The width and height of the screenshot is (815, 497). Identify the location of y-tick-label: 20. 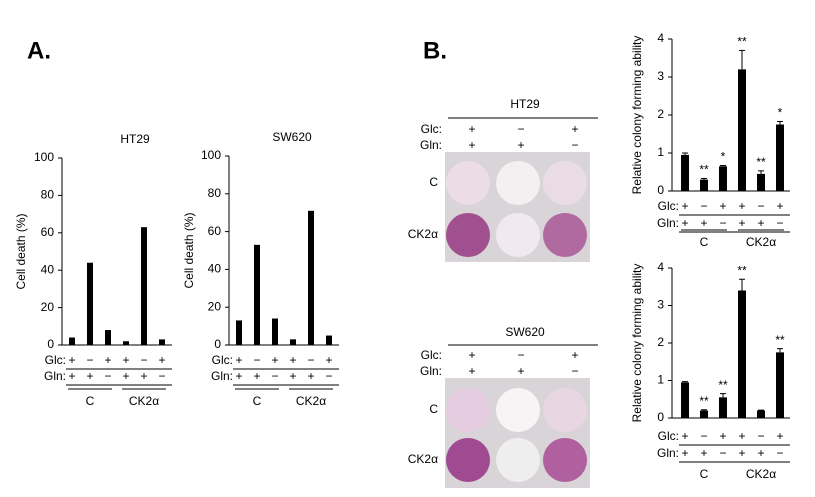
(215, 306).